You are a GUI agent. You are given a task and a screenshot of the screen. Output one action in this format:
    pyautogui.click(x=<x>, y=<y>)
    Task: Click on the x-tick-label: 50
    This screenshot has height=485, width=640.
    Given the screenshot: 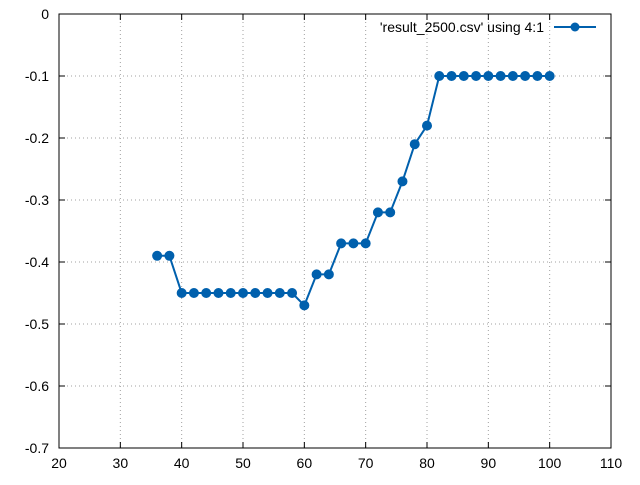 What is the action you would take?
    pyautogui.click(x=243, y=463)
    